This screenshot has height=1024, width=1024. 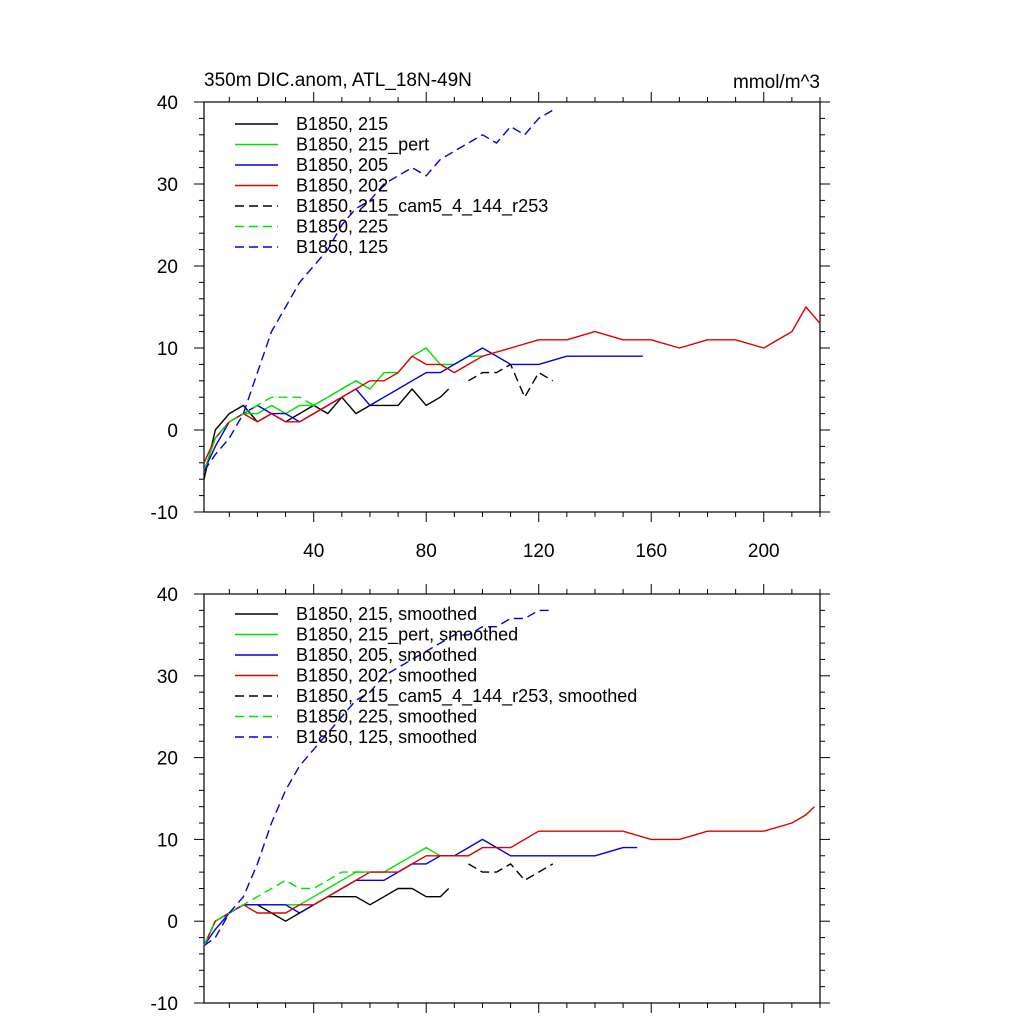 I want to click on x-tick-label: 120, so click(x=539, y=551).